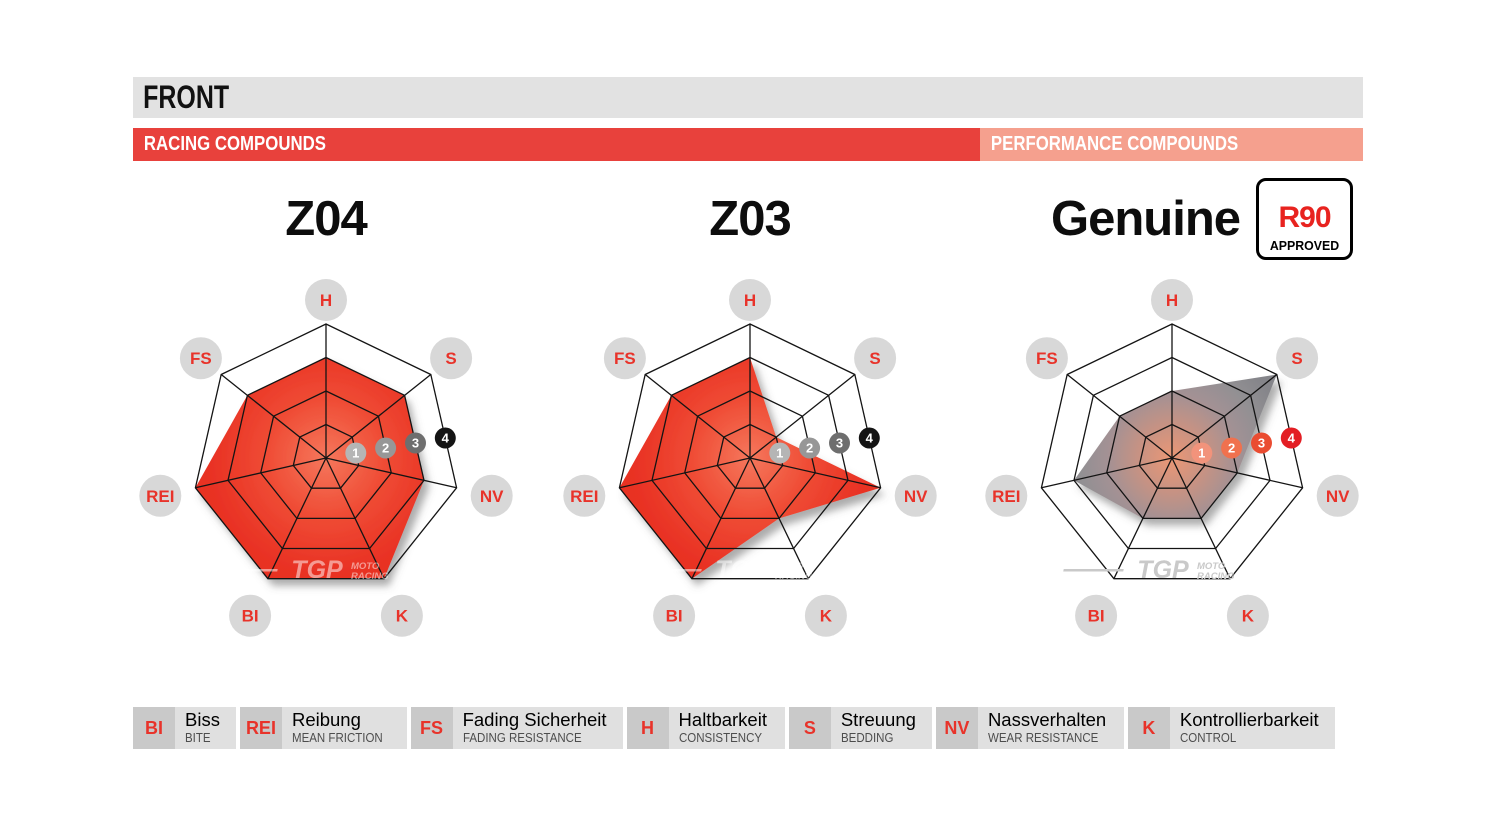  Describe the element at coordinates (522, 738) in the screenshot. I see `legend-term-en: FADING RESISTANCE` at that location.